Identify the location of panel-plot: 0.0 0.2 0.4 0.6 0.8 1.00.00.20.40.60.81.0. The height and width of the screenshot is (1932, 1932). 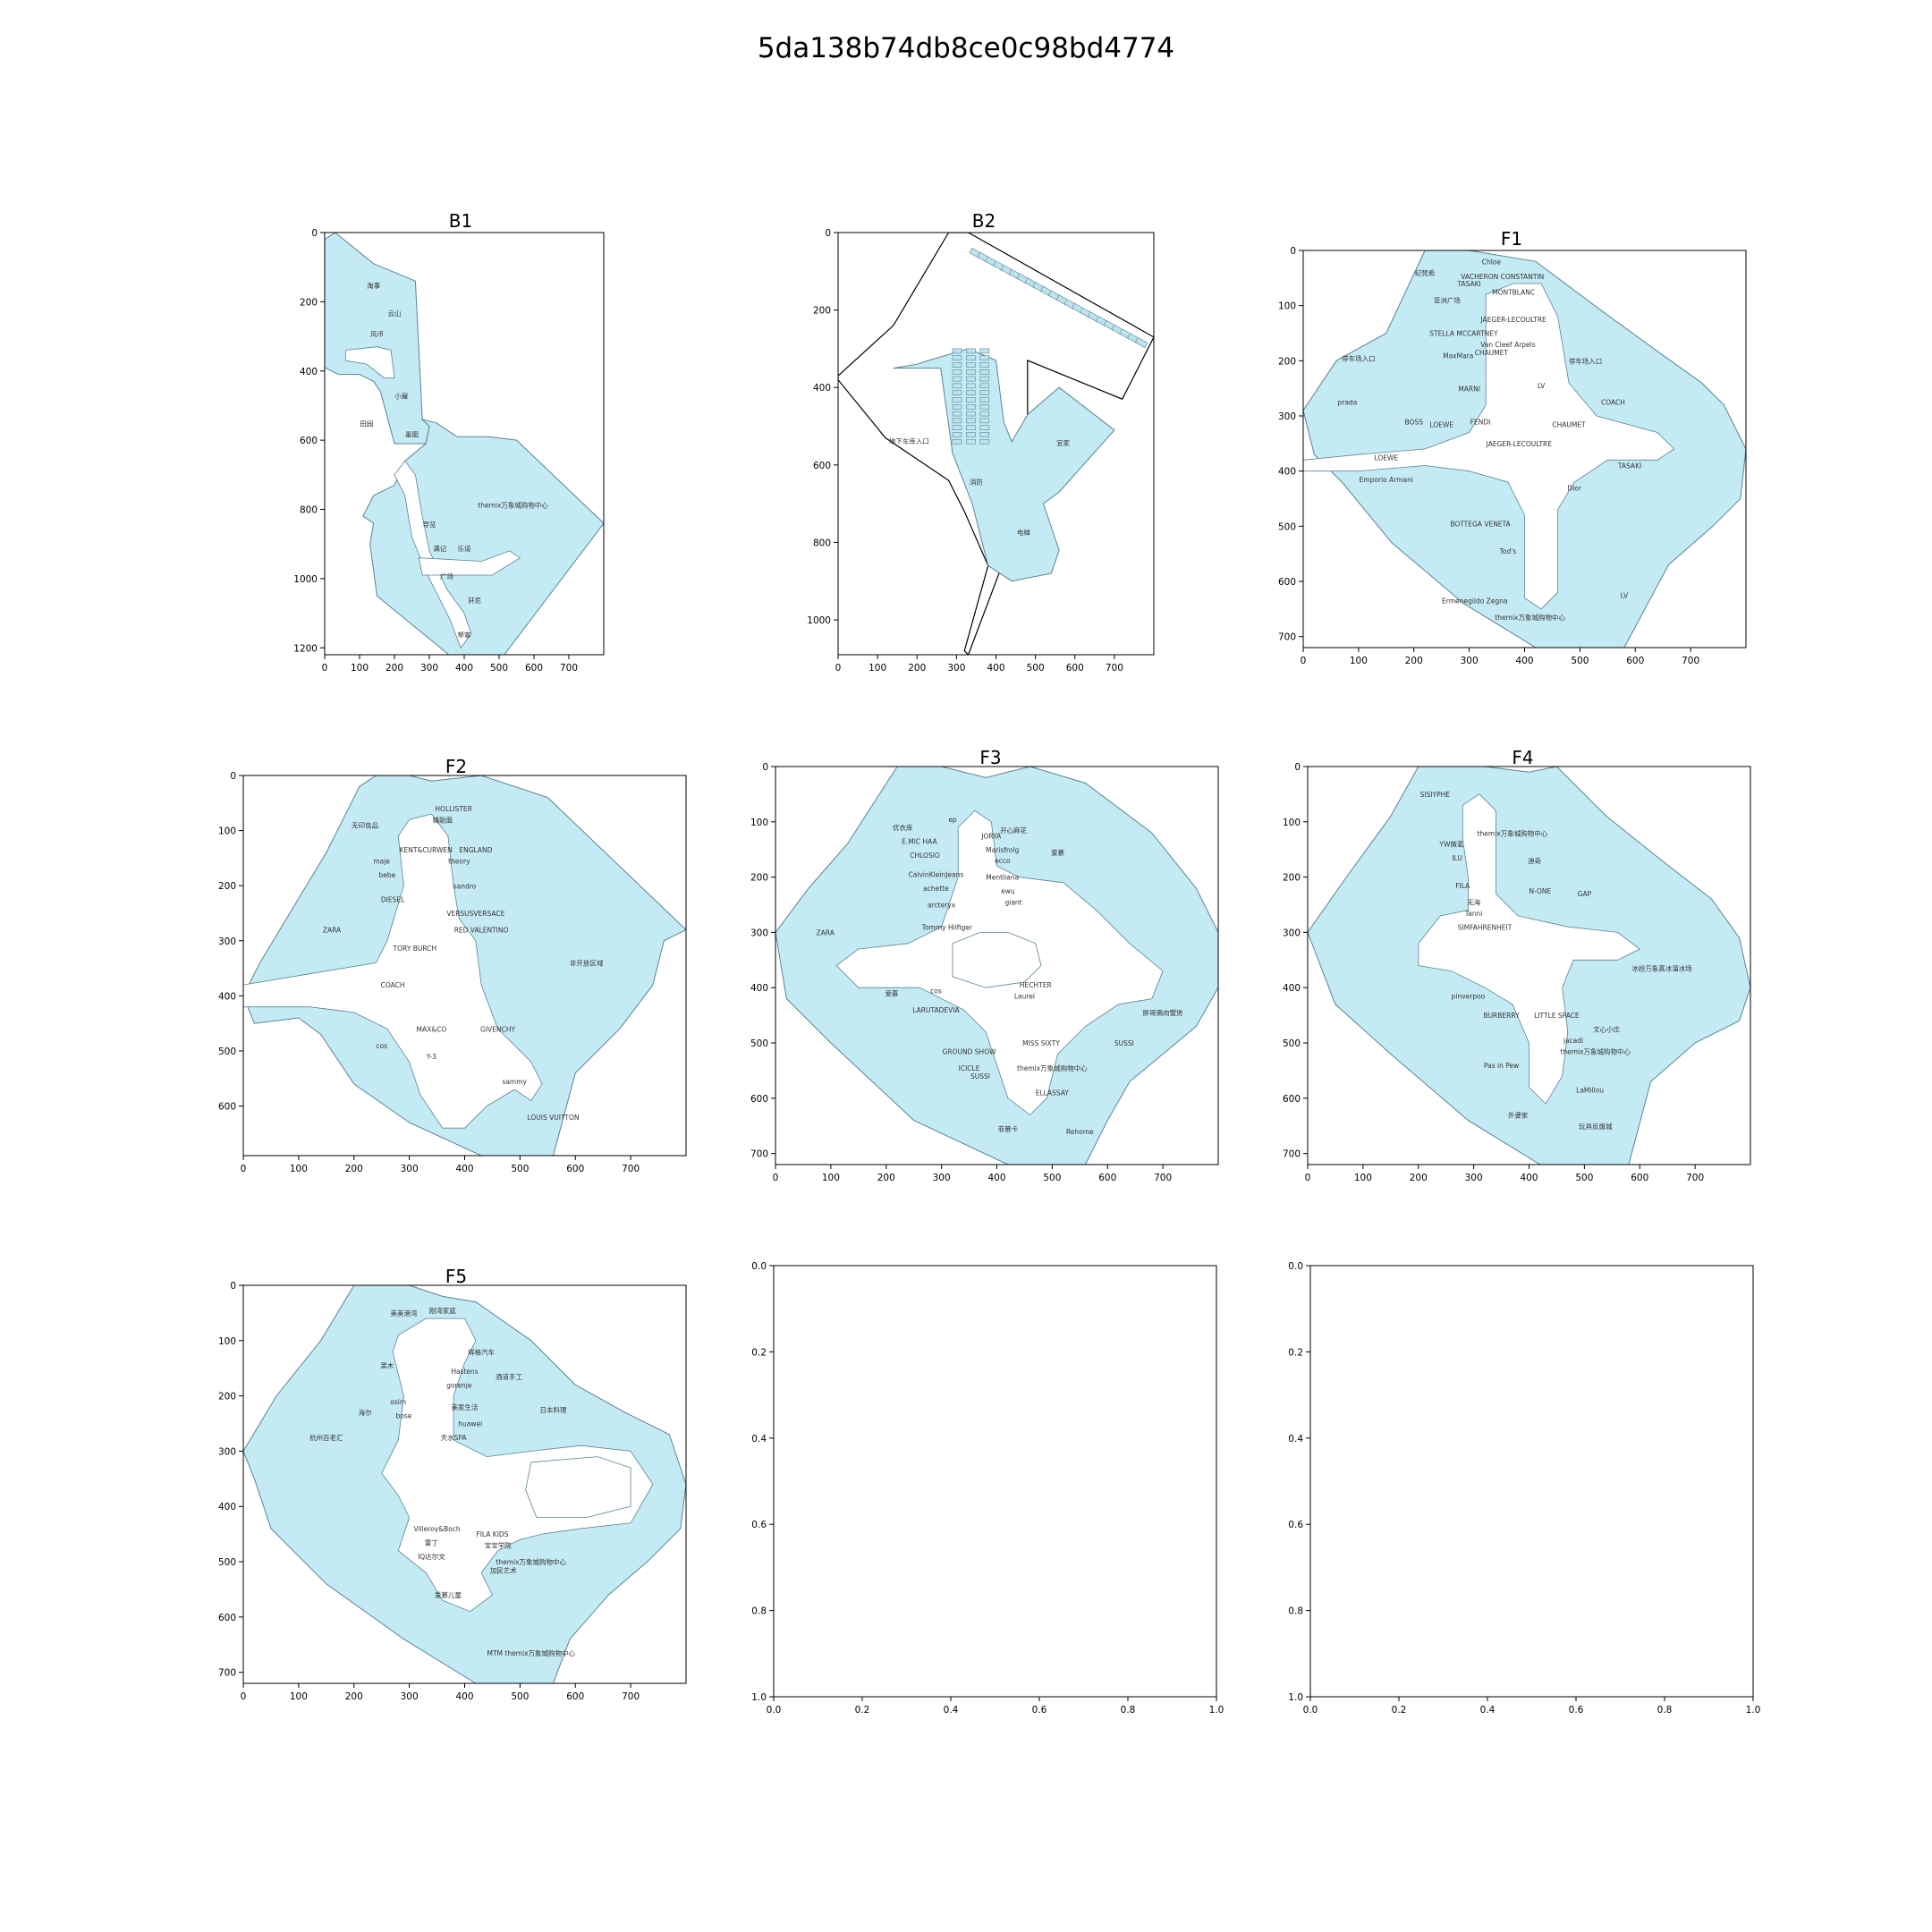
(987, 1488).